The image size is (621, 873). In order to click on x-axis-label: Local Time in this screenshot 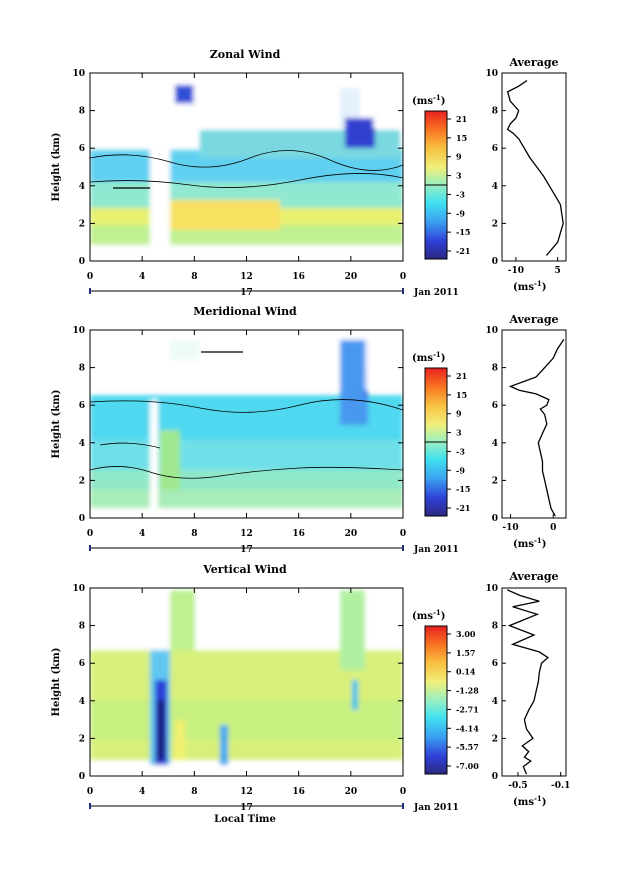, I will do `click(245, 819)`.